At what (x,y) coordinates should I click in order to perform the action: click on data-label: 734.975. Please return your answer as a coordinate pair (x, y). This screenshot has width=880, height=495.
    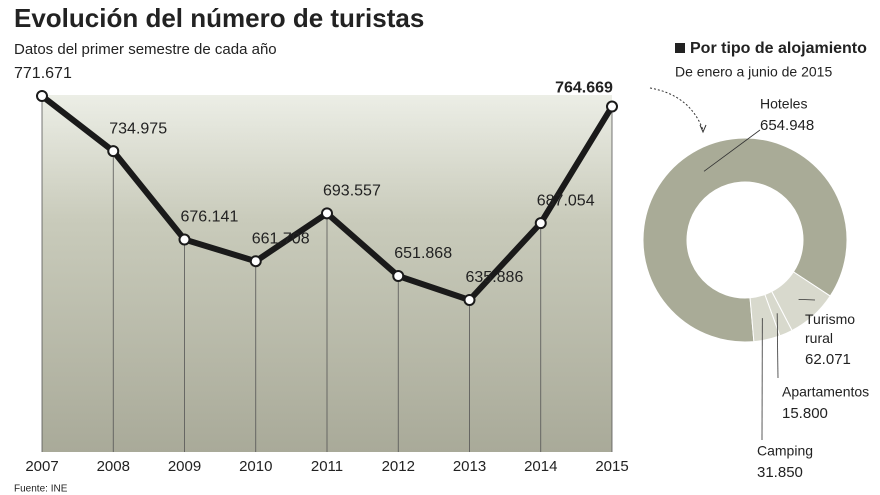
    Looking at the image, I should click on (138, 128).